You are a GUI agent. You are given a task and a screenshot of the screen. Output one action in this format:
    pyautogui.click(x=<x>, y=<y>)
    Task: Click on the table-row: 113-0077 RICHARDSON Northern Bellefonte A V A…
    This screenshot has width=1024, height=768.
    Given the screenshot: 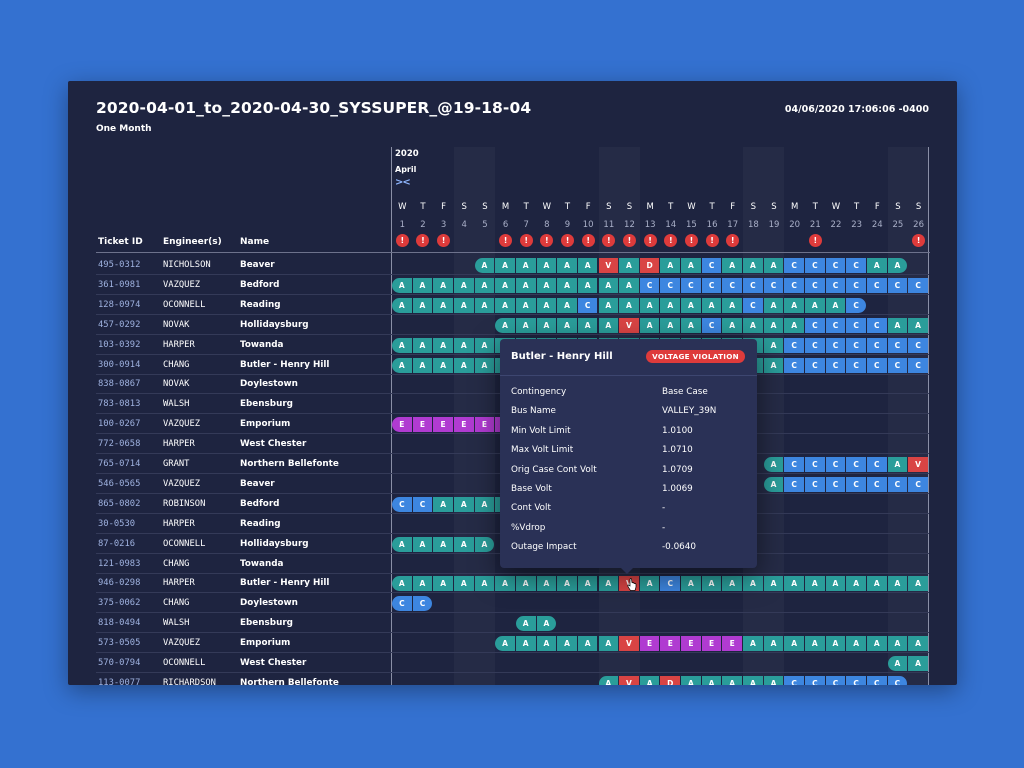 What is the action you would take?
    pyautogui.click(x=512, y=679)
    